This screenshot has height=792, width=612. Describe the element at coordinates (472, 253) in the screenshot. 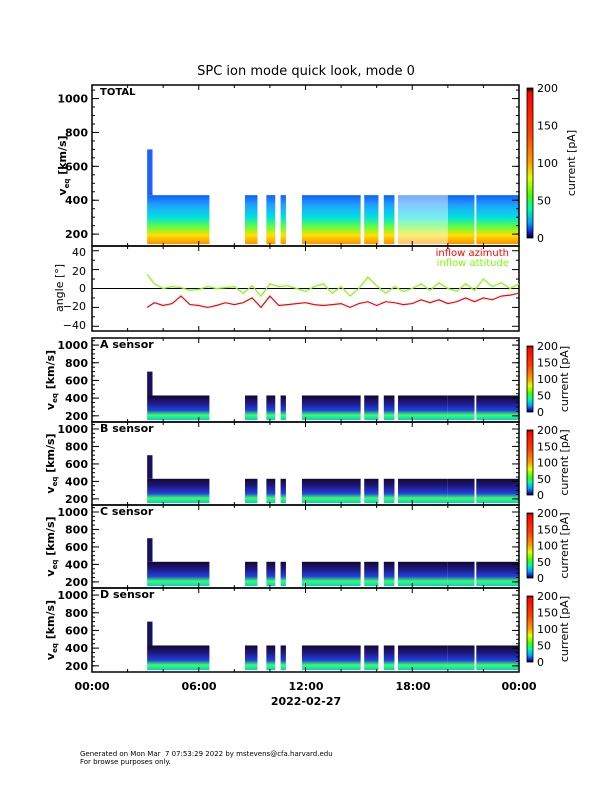

I see `legend-inflow-azimuth: inflow azimuth` at that location.